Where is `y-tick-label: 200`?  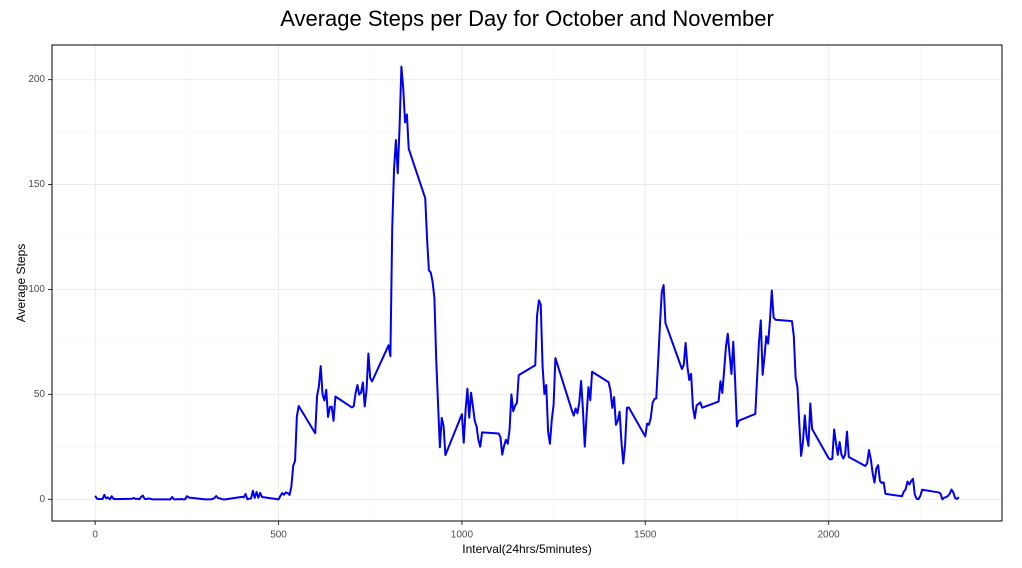 y-tick-label: 200 is located at coordinates (36, 79).